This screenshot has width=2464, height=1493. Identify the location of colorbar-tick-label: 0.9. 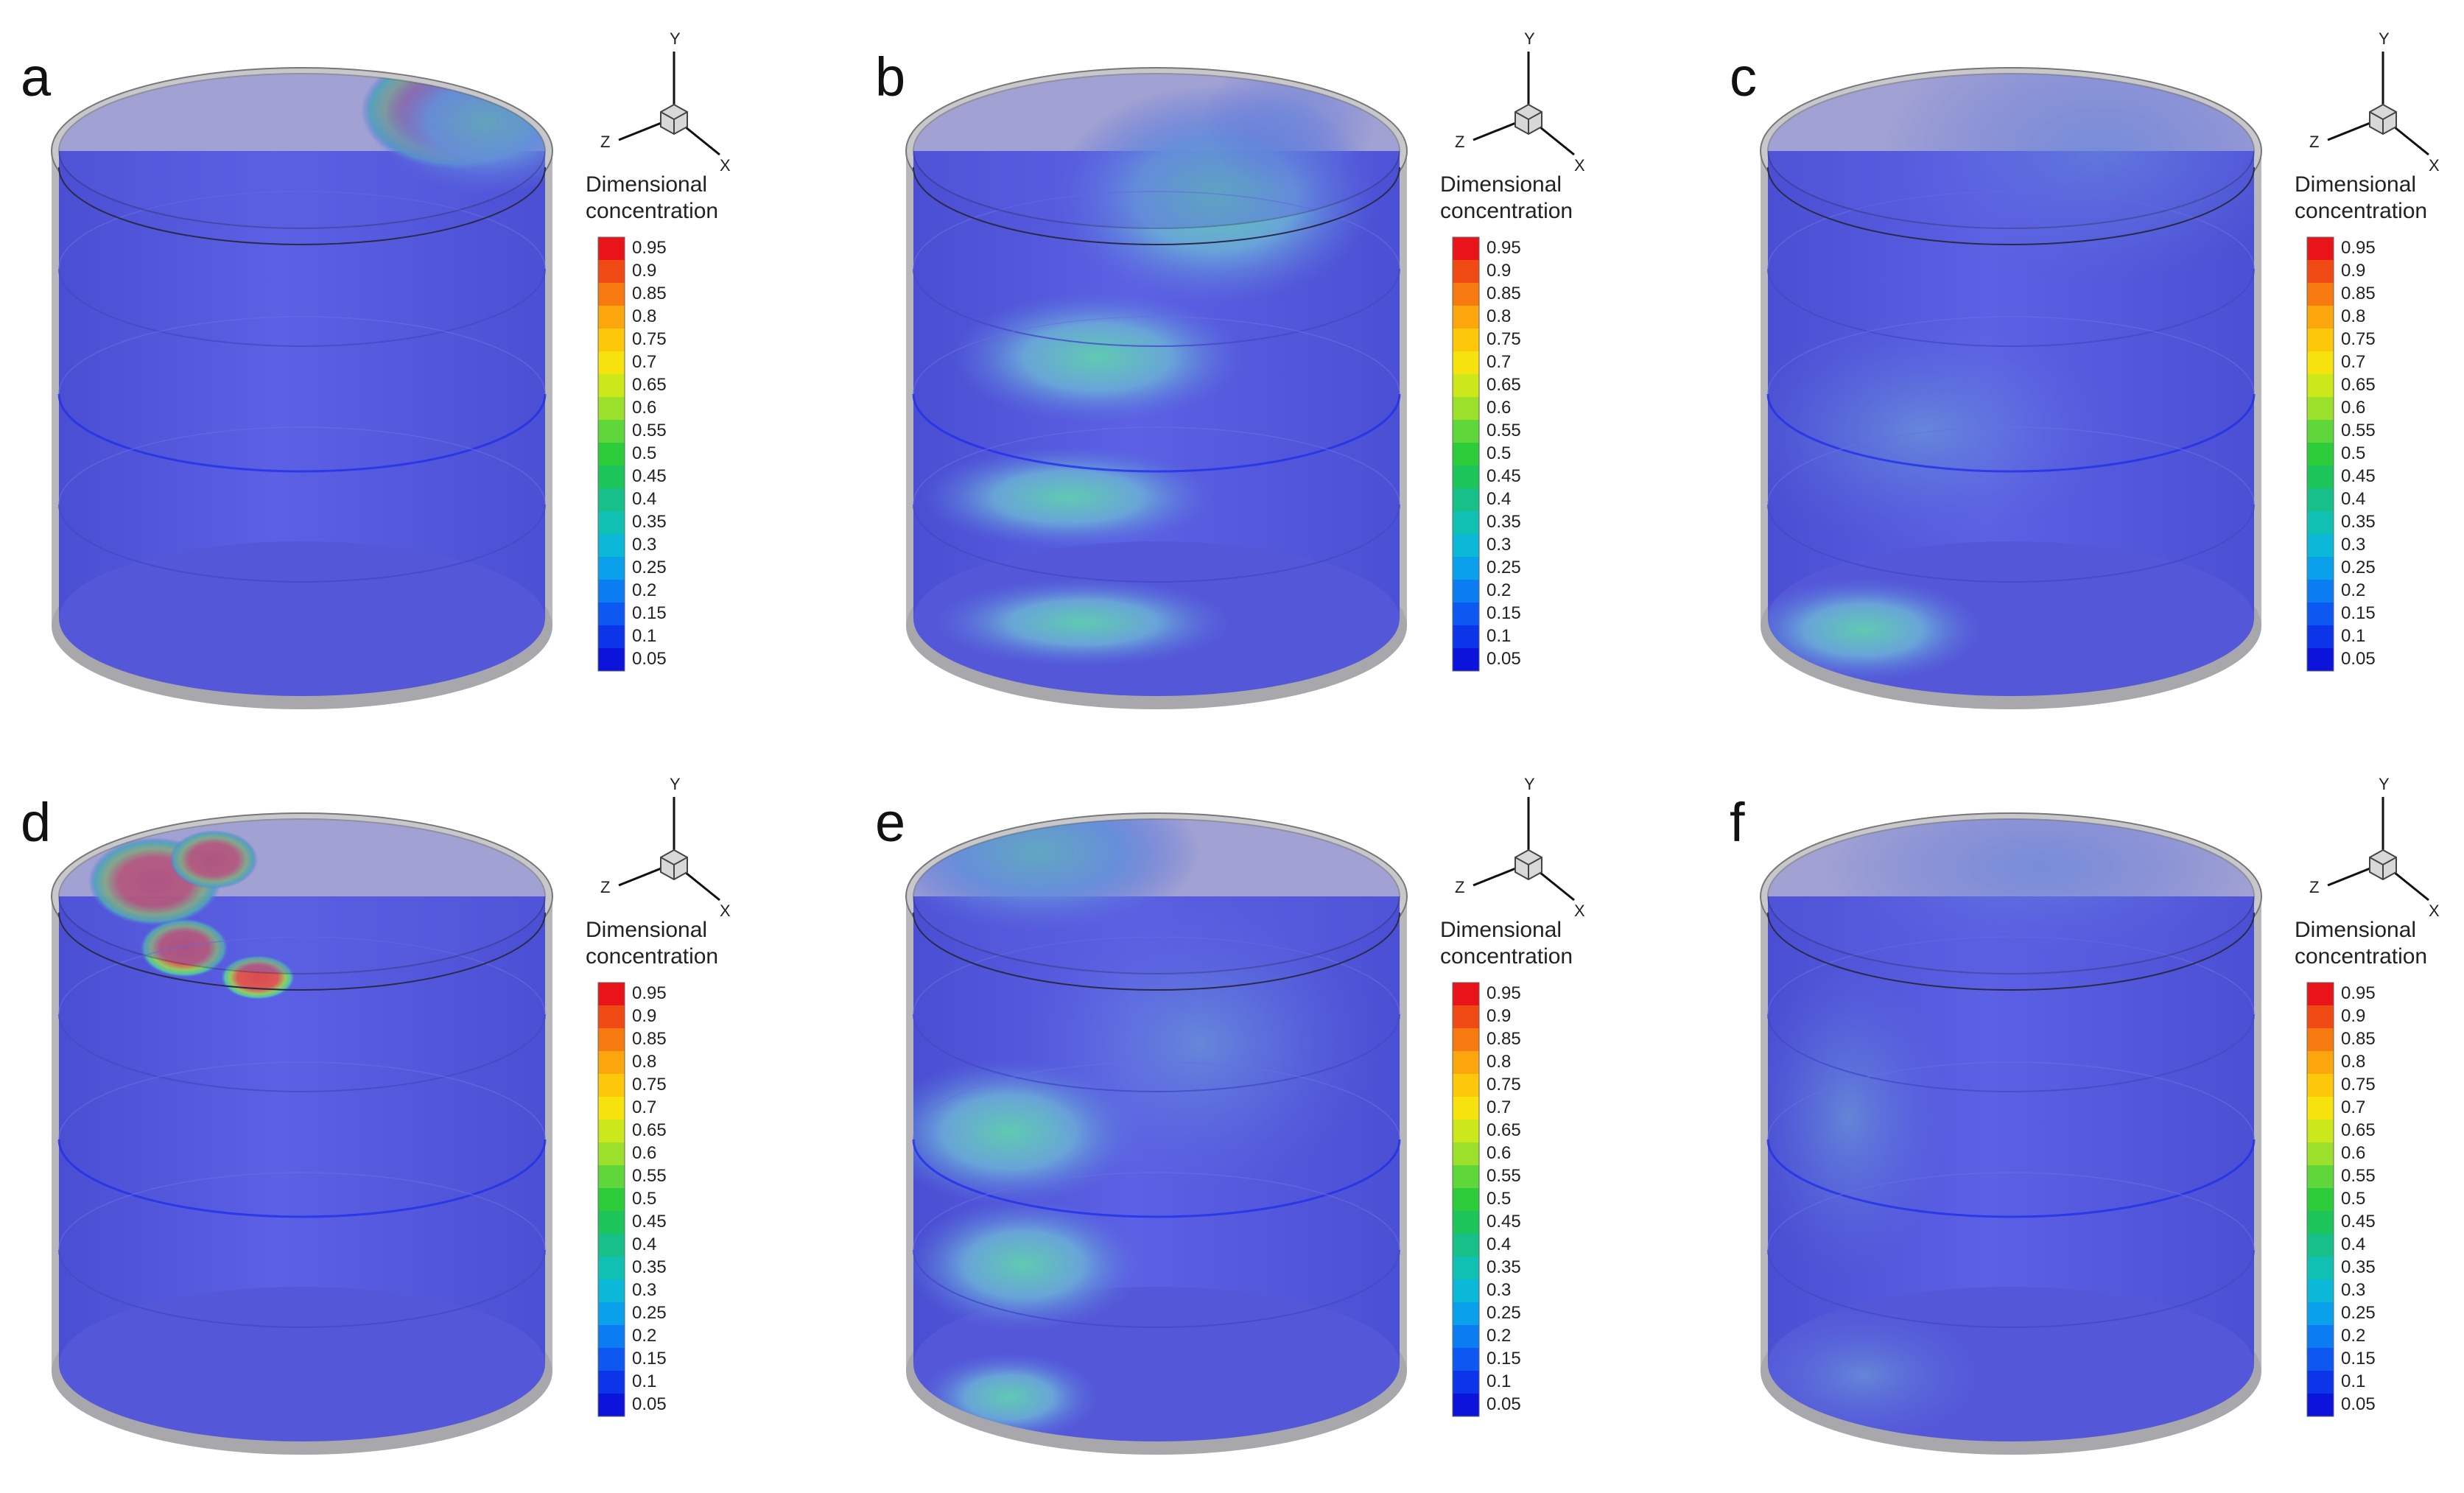
(1499, 271).